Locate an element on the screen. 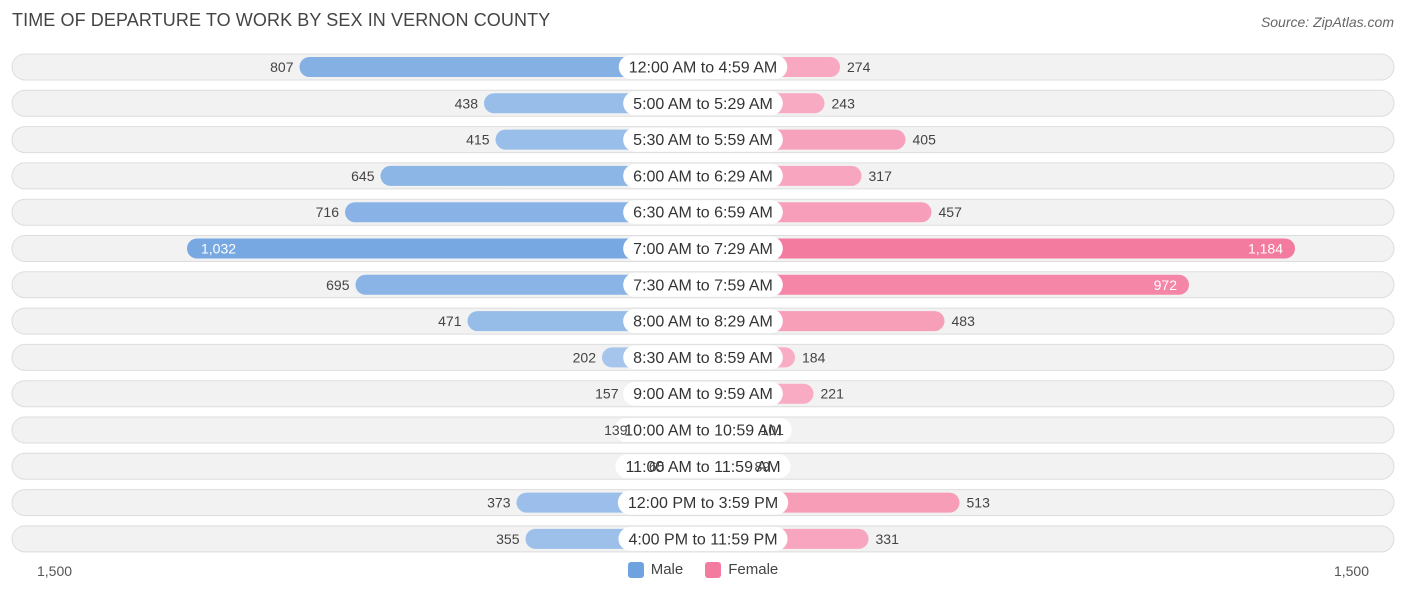 Image resolution: width=1406 pixels, height=595 pixels. legend-swatch-male is located at coordinates (635, 569).